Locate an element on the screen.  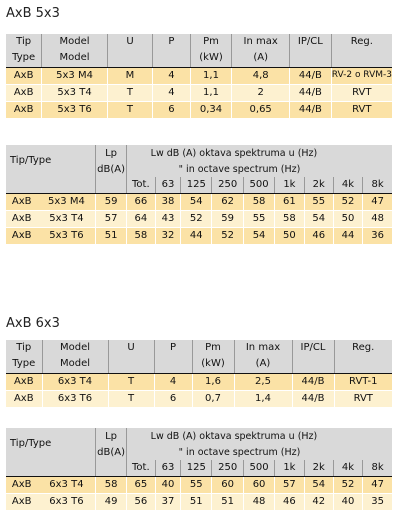
cell: 5x3 T6 is located at coordinates (67, 235).